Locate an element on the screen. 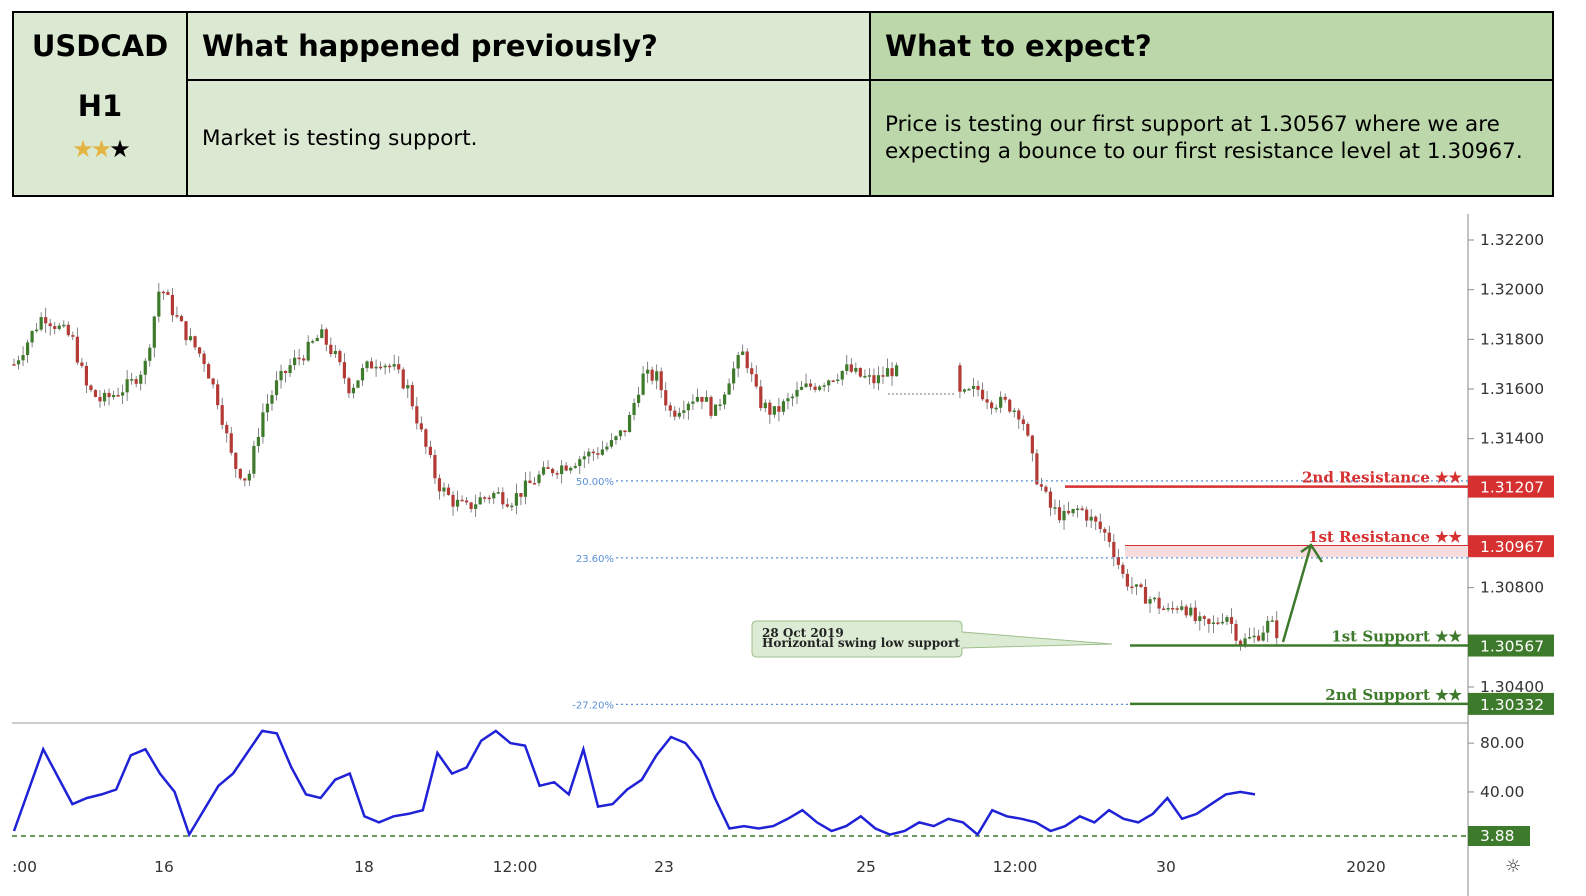  stoch-value: 3.88 is located at coordinates (1497, 836).